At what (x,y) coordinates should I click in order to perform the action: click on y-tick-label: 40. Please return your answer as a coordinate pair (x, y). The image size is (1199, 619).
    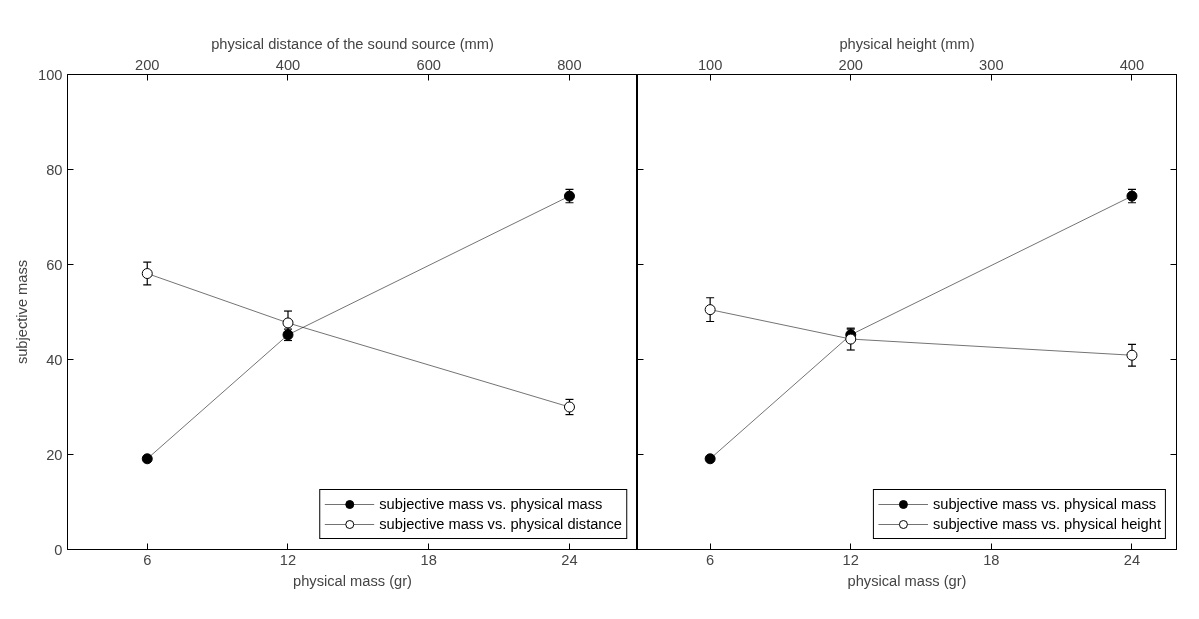
    Looking at the image, I should click on (54, 359).